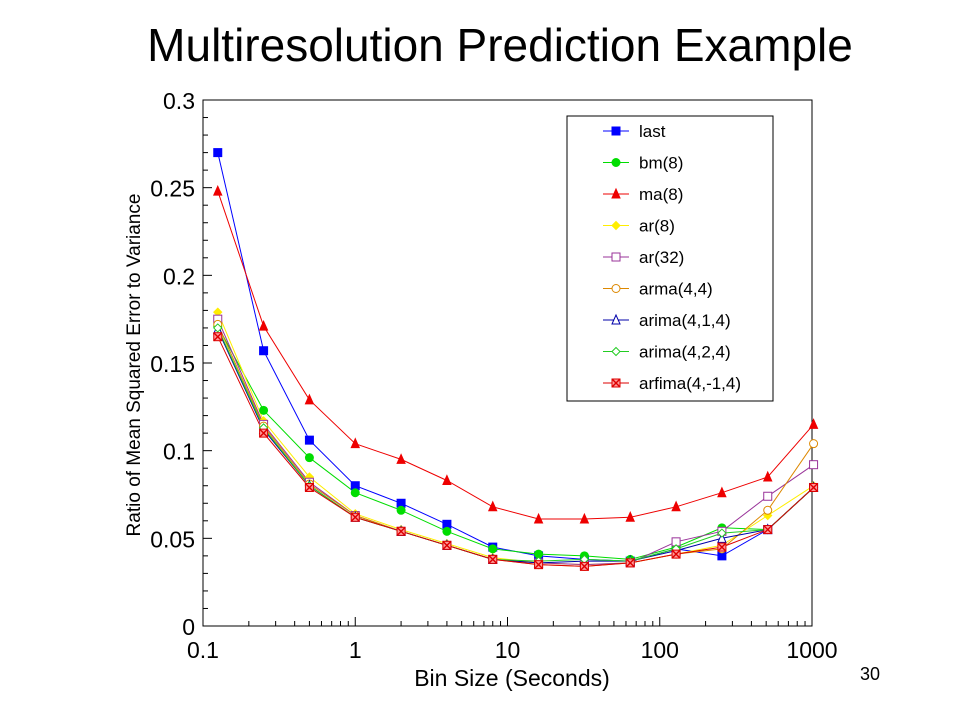  I want to click on legend-label: arma(4,4), so click(676, 289).